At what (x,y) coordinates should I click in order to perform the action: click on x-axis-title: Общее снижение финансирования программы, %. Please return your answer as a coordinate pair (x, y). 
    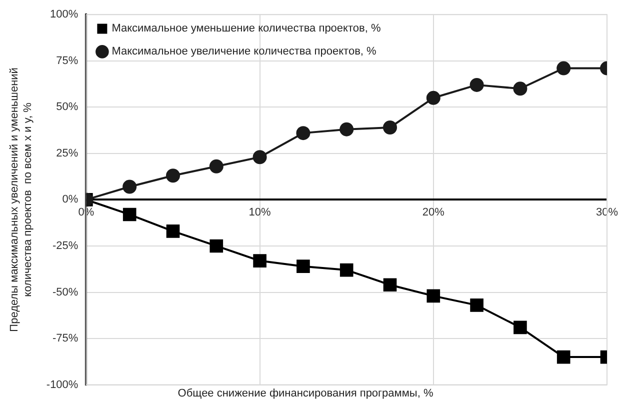
    Looking at the image, I should click on (306, 393).